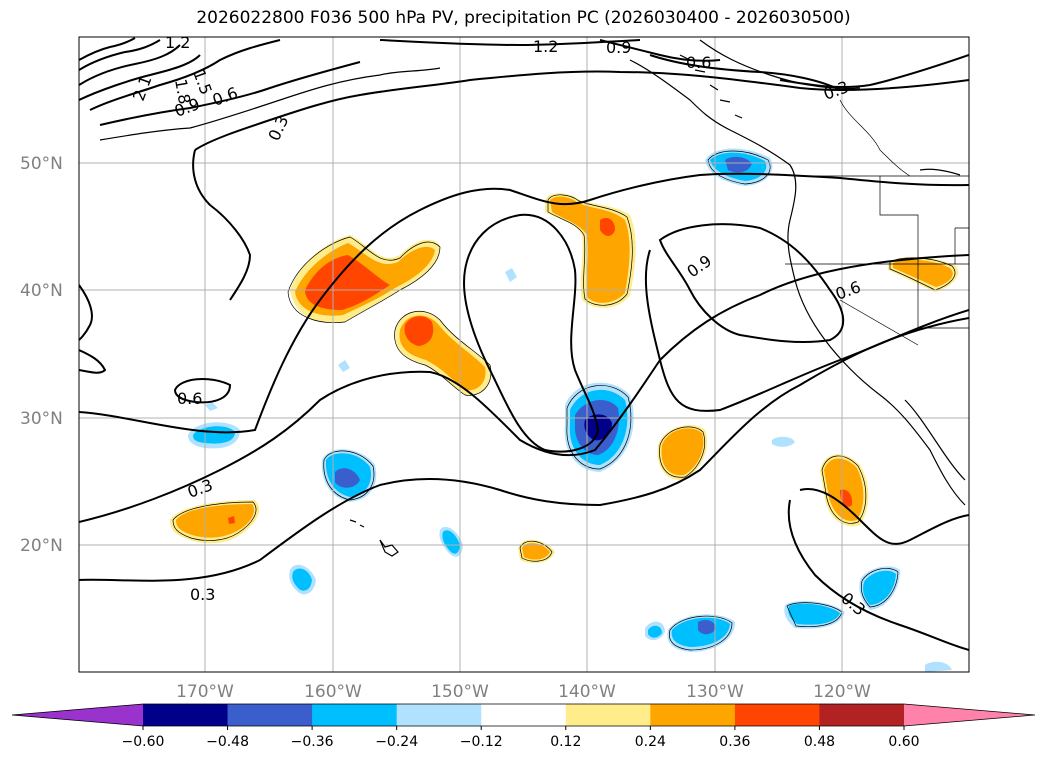 The height and width of the screenshot is (765, 1047). I want to click on colorbar-tick-label: 0.60, so click(903, 742).